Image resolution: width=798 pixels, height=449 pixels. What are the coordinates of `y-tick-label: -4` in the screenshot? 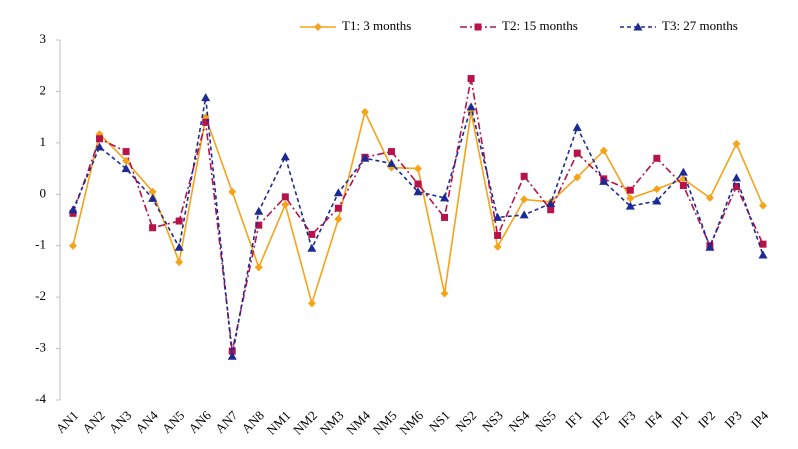 It's located at (40, 398).